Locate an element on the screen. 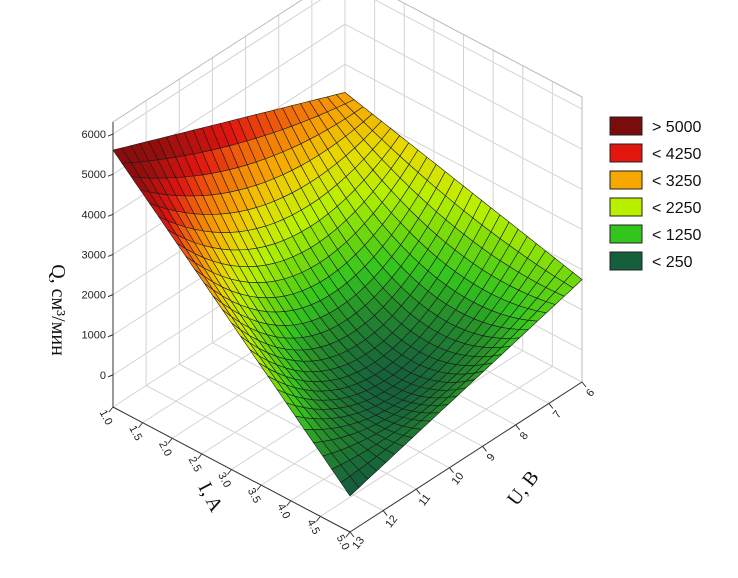 This screenshot has width=738, height=578. legend-label: < 2250 is located at coordinates (676, 208).